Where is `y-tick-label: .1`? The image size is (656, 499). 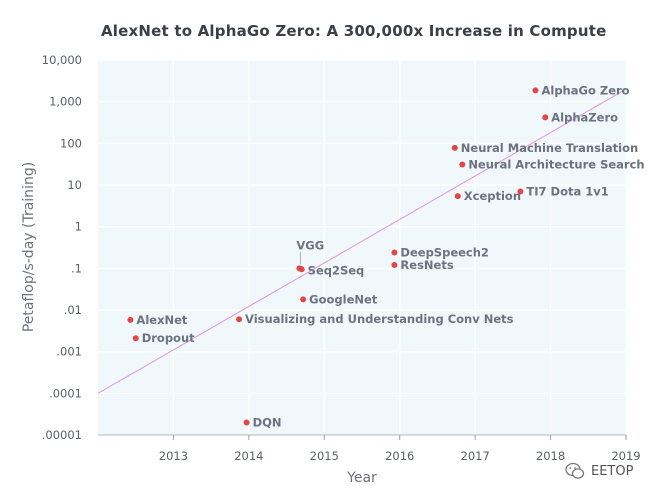
y-tick-label: .1 is located at coordinates (76, 268).